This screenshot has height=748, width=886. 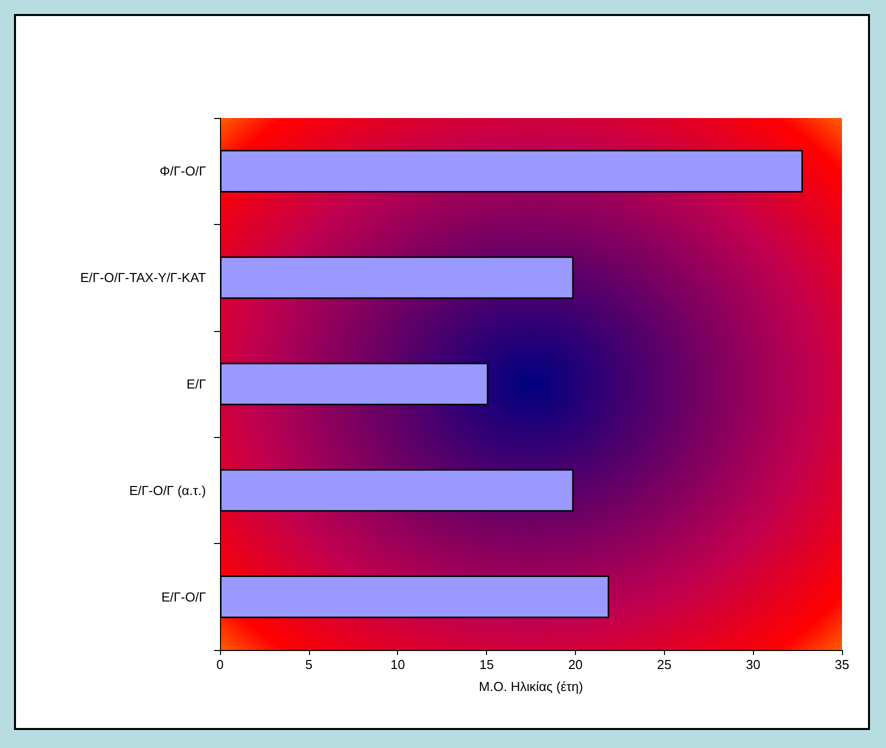 What do you see at coordinates (531, 686) in the screenshot?
I see `x-axis-title: Μ.Ο. Ηλικίας (έτη)` at bounding box center [531, 686].